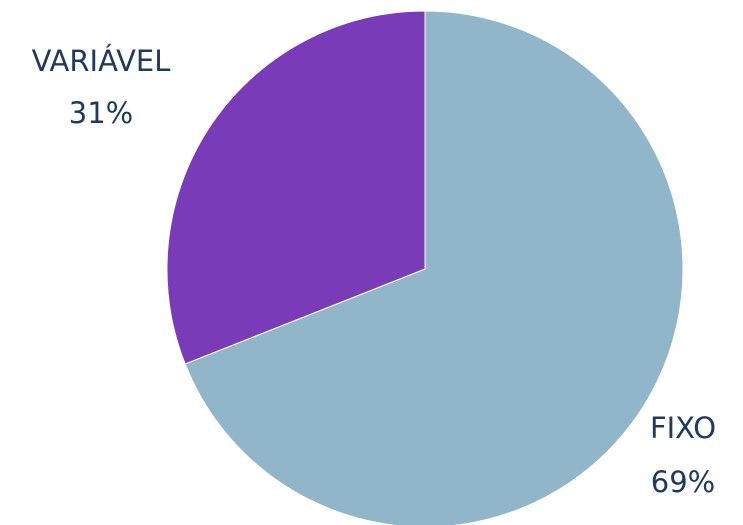  What do you see at coordinates (683, 482) in the screenshot?
I see `data-value-fixo: 69%` at bounding box center [683, 482].